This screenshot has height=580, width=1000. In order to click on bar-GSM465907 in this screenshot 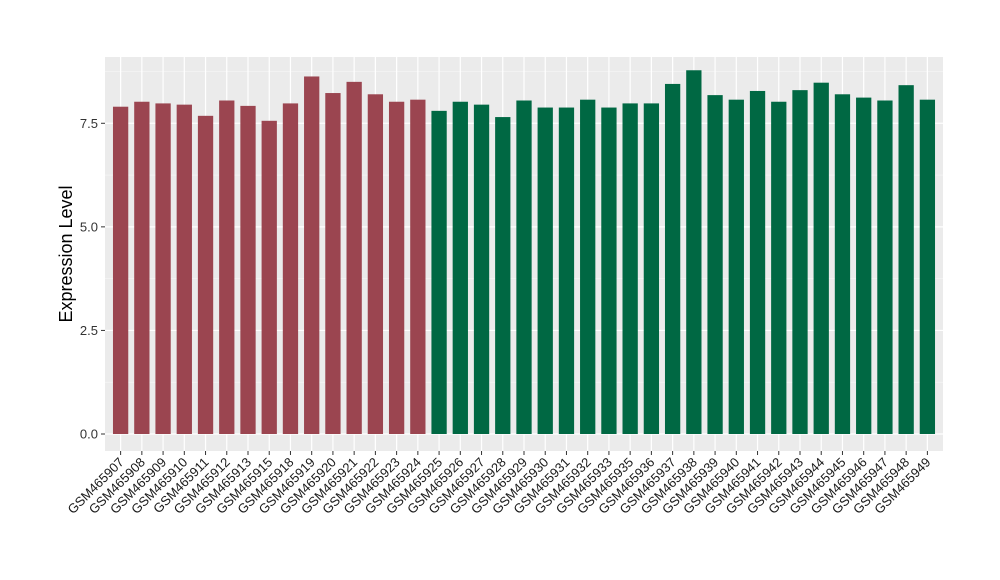, I will do `click(120, 270)`.